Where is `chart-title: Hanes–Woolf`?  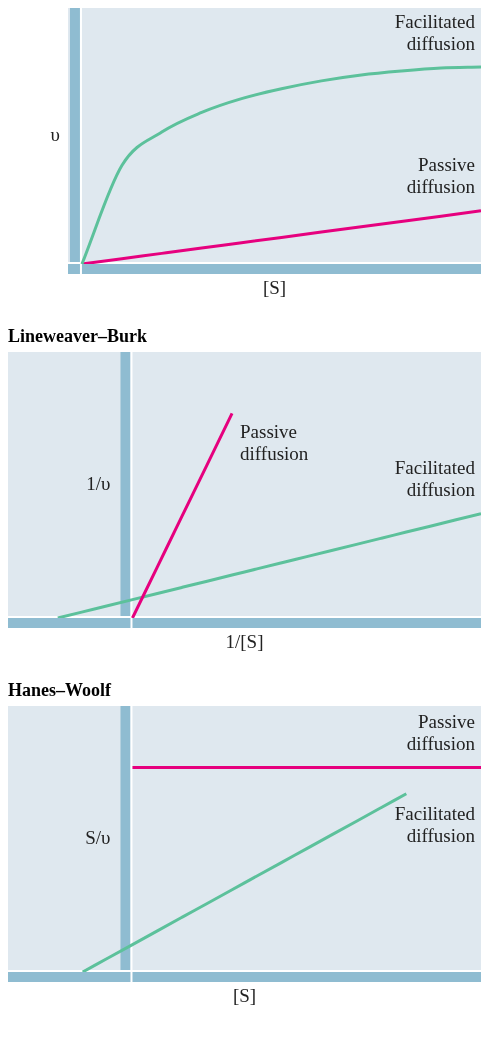 chart-title: Hanes–Woolf is located at coordinates (60, 691).